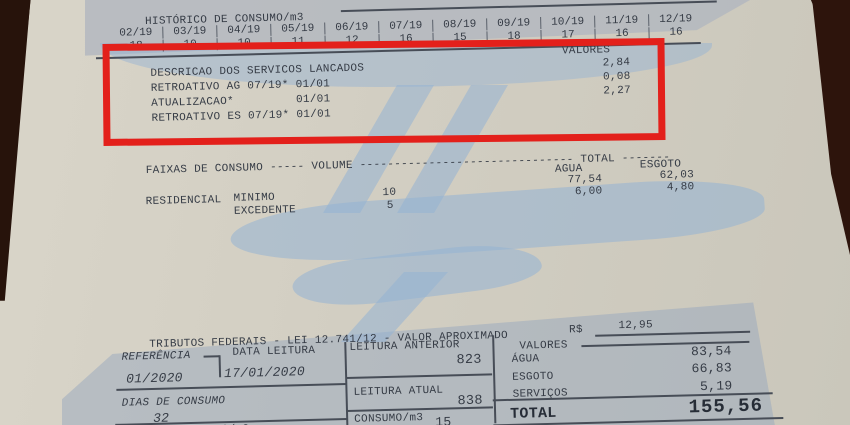 The height and width of the screenshot is (425, 850). I want to click on faixas-categoria: RESIDENCIAL, so click(183, 201).